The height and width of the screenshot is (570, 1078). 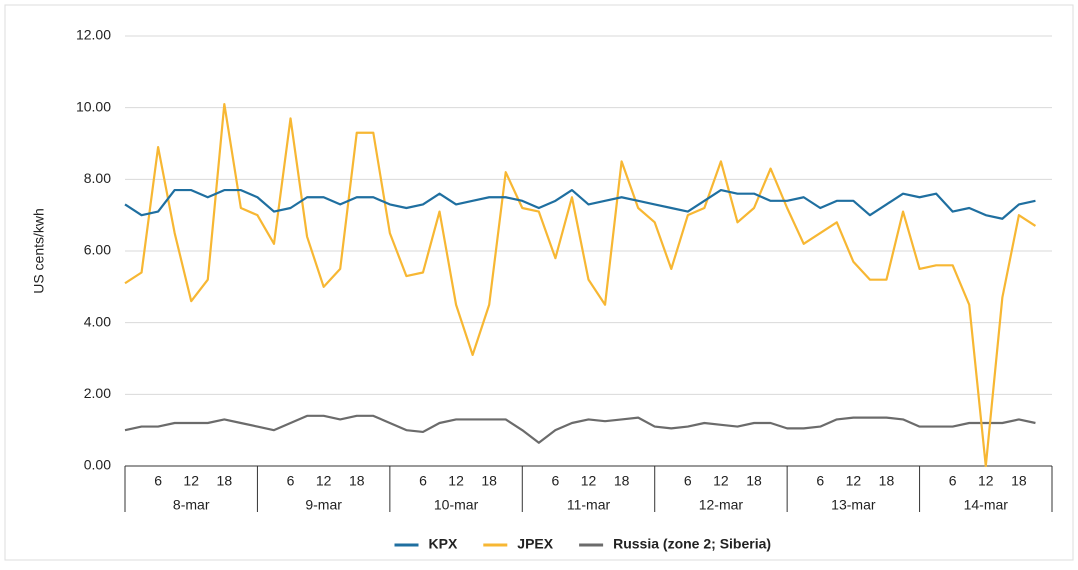 I want to click on y-tick-label: 4.00, so click(x=97, y=321).